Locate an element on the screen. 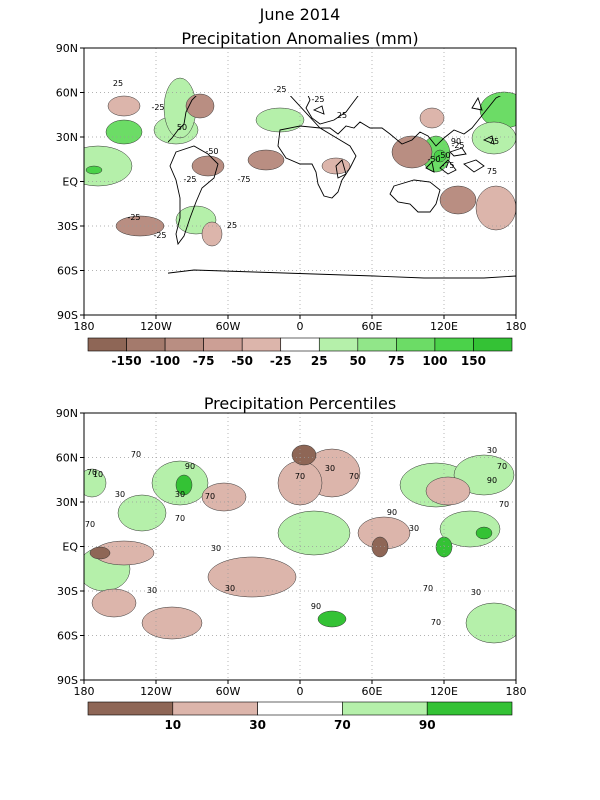  lon-tick-label: 0 is located at coordinates (300, 691).